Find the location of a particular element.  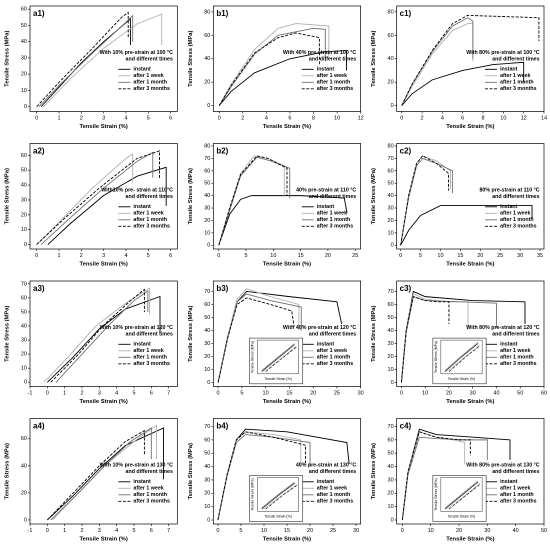

x-tick-label: 25 is located at coordinates (500, 256).